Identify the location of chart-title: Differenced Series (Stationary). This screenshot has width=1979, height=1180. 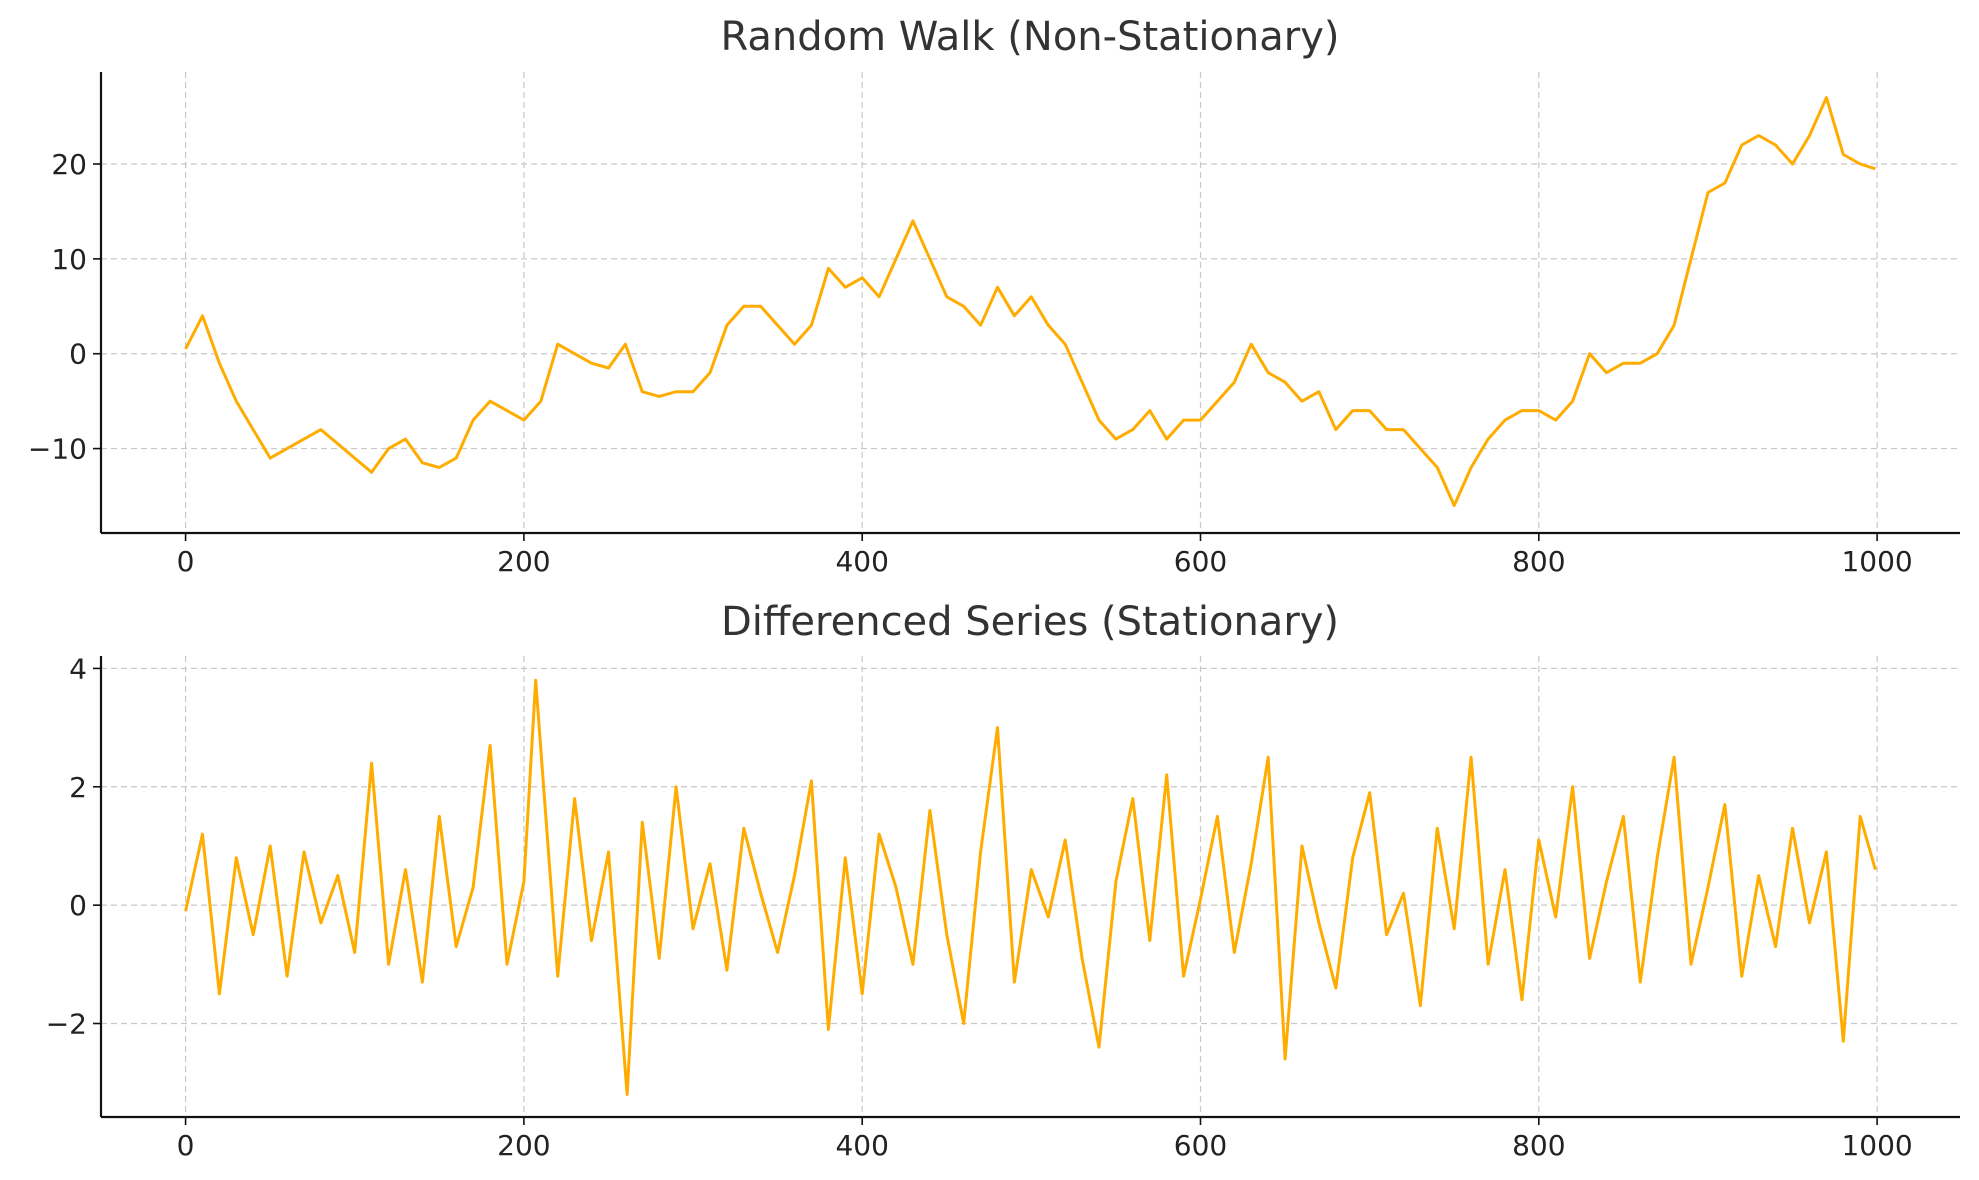
(1030, 622).